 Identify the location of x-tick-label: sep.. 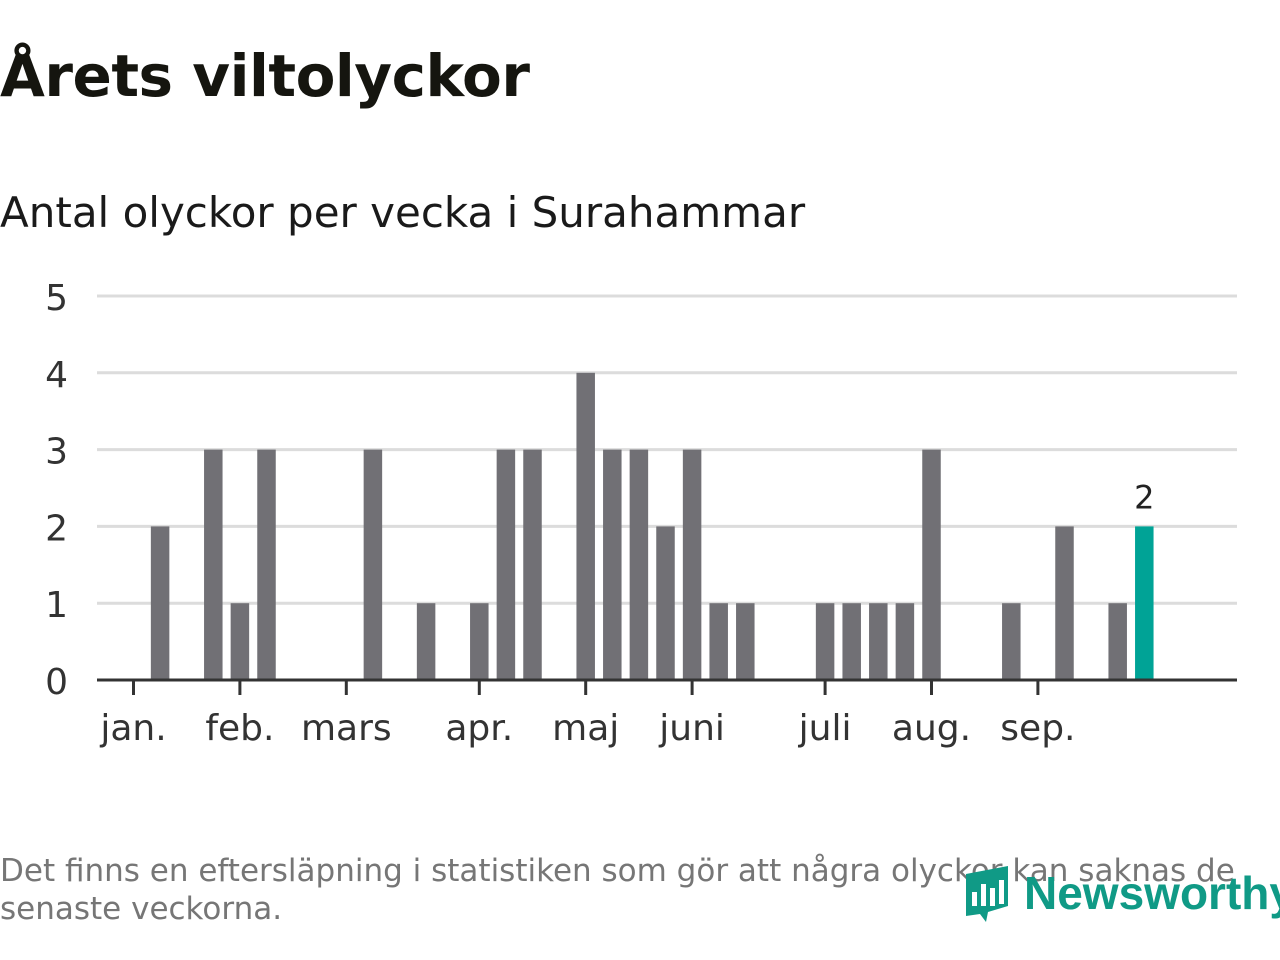
(1037, 728).